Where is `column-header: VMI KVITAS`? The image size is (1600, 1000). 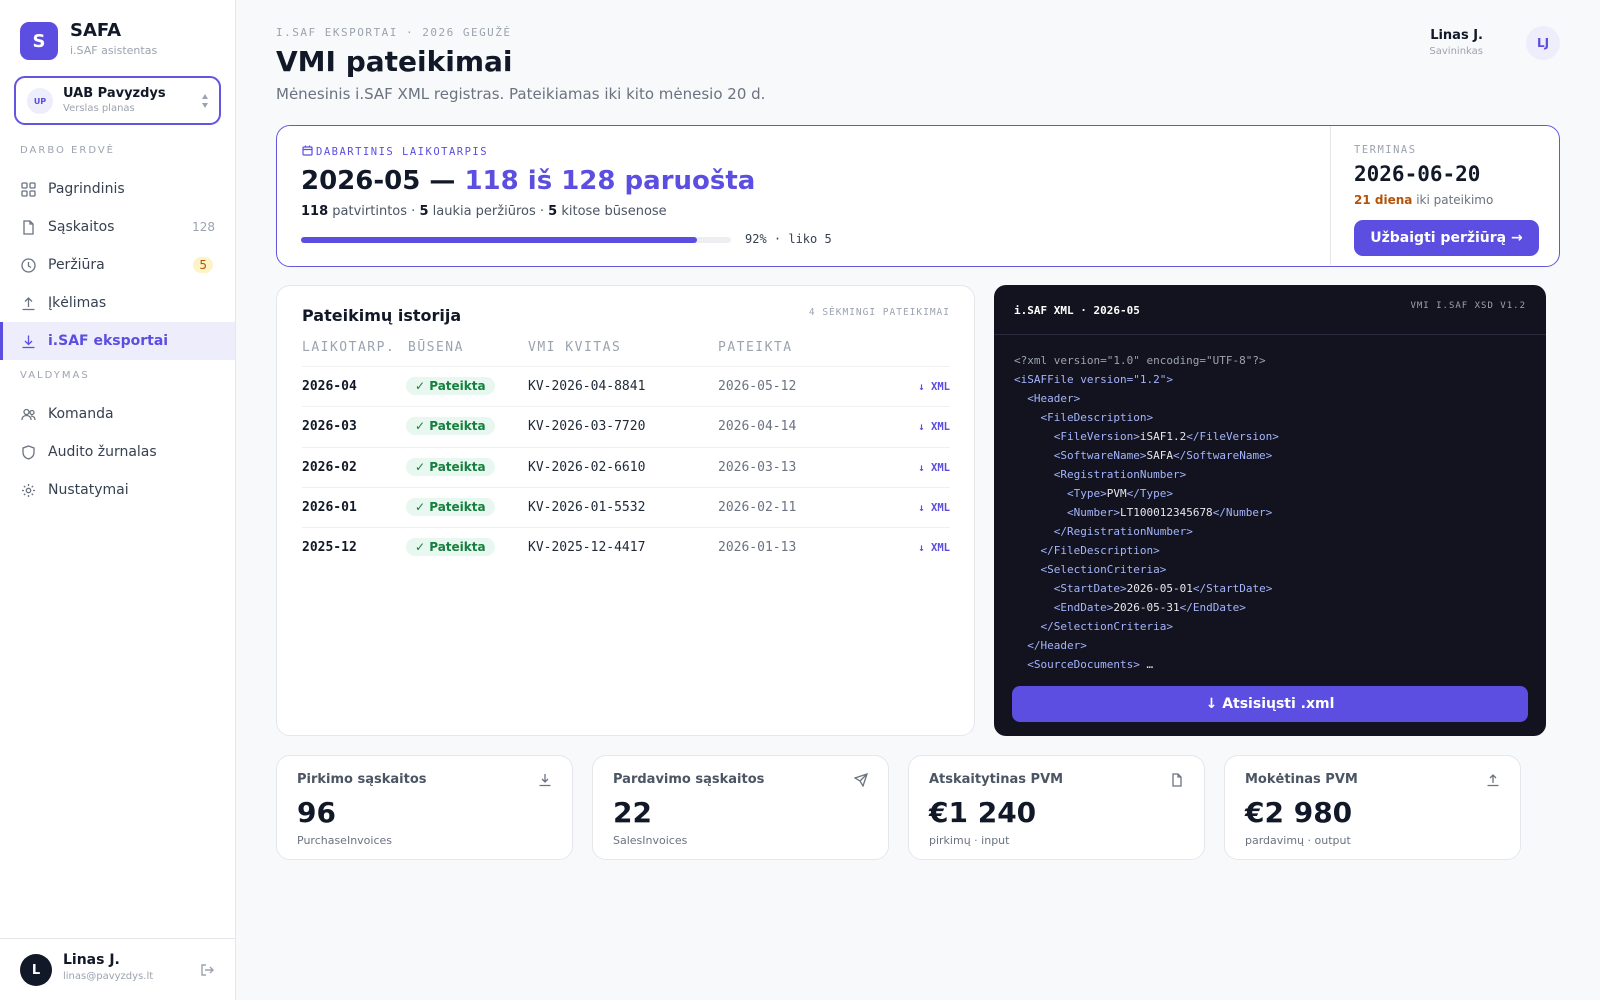 column-header: VMI KVITAS is located at coordinates (575, 347).